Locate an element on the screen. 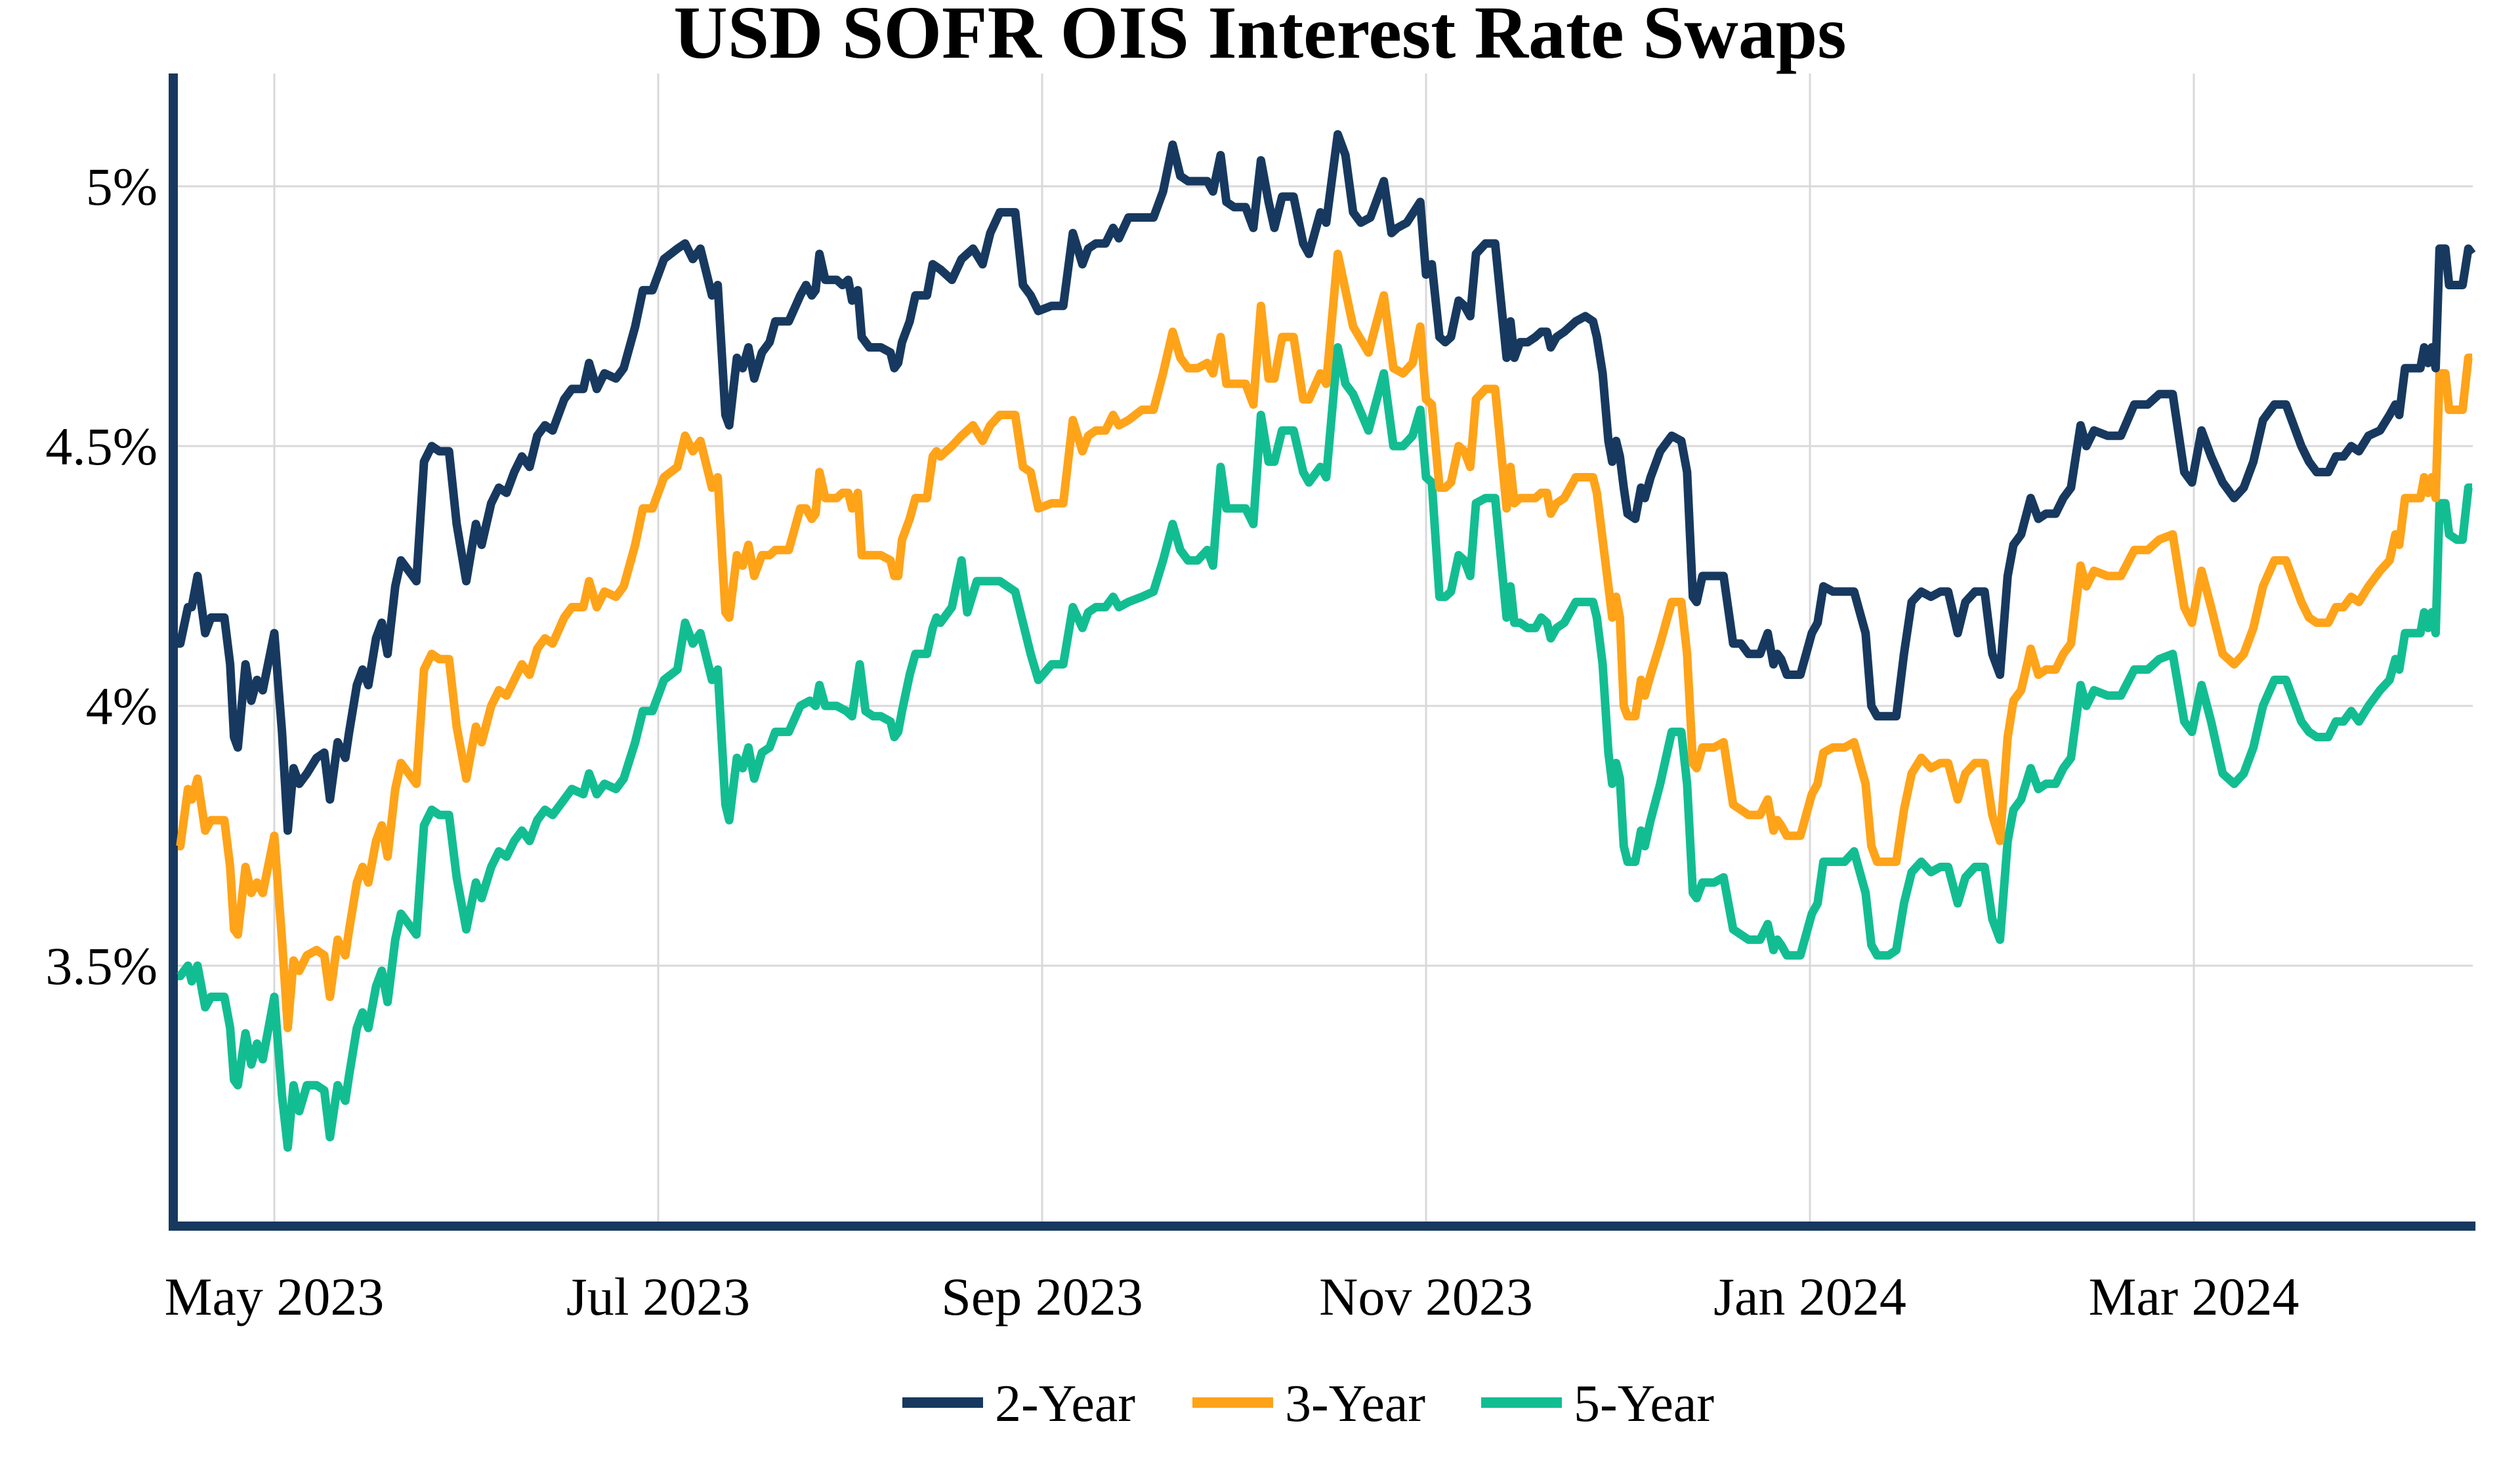 The height and width of the screenshot is (1480, 2520). legend-item: 2-Year is located at coordinates (1018, 1404).